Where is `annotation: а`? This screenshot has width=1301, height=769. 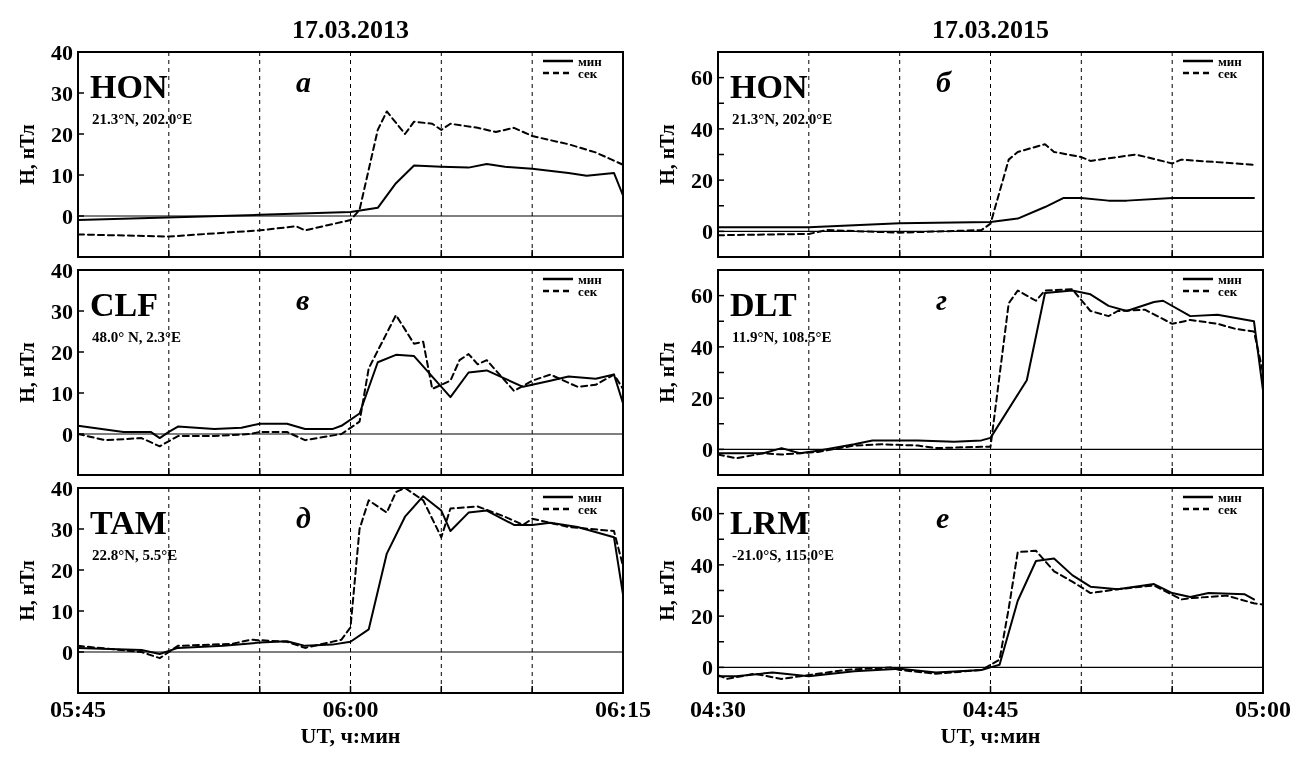
annotation: а is located at coordinates (303, 81).